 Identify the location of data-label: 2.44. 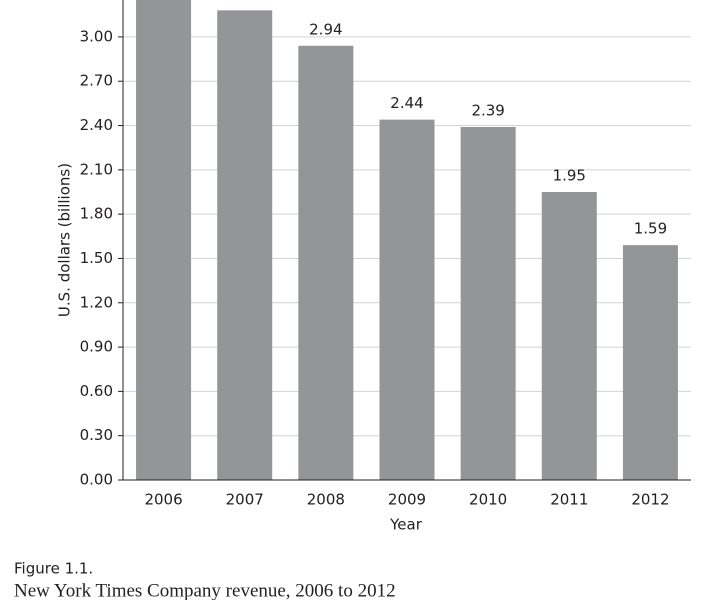
(406, 103).